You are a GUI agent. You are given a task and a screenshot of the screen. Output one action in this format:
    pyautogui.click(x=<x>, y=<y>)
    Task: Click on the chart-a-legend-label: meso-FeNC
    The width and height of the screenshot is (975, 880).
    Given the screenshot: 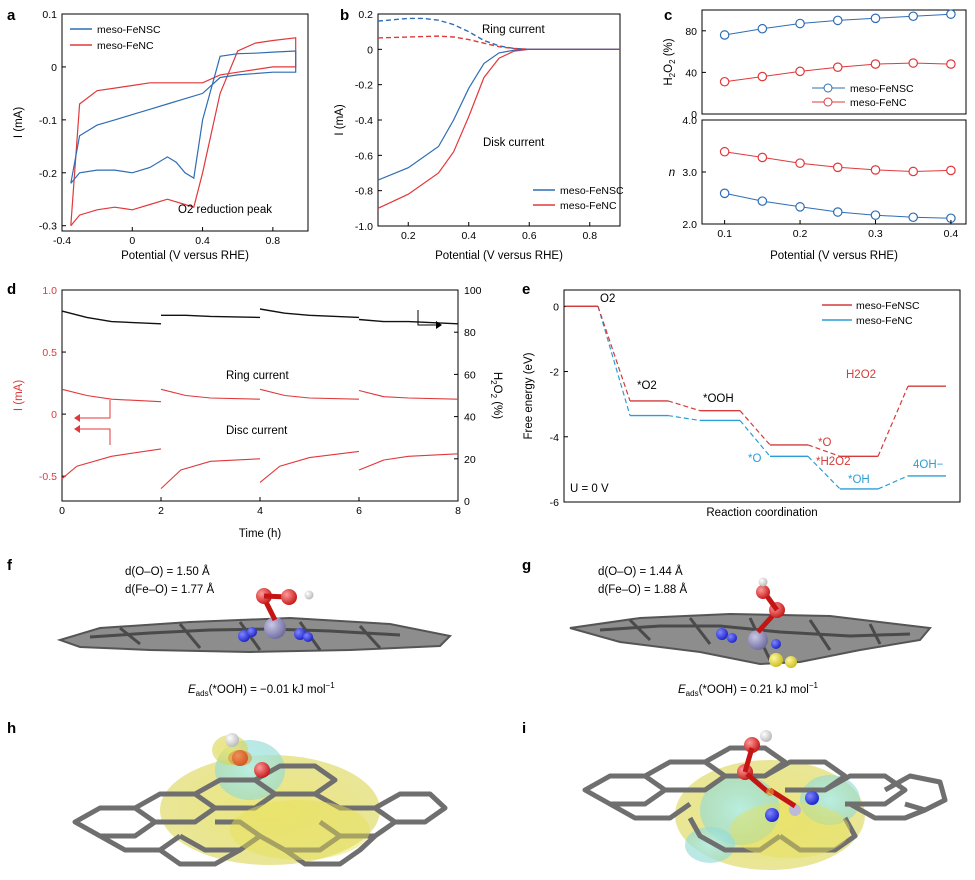 What is the action you would take?
    pyautogui.click(x=125, y=46)
    